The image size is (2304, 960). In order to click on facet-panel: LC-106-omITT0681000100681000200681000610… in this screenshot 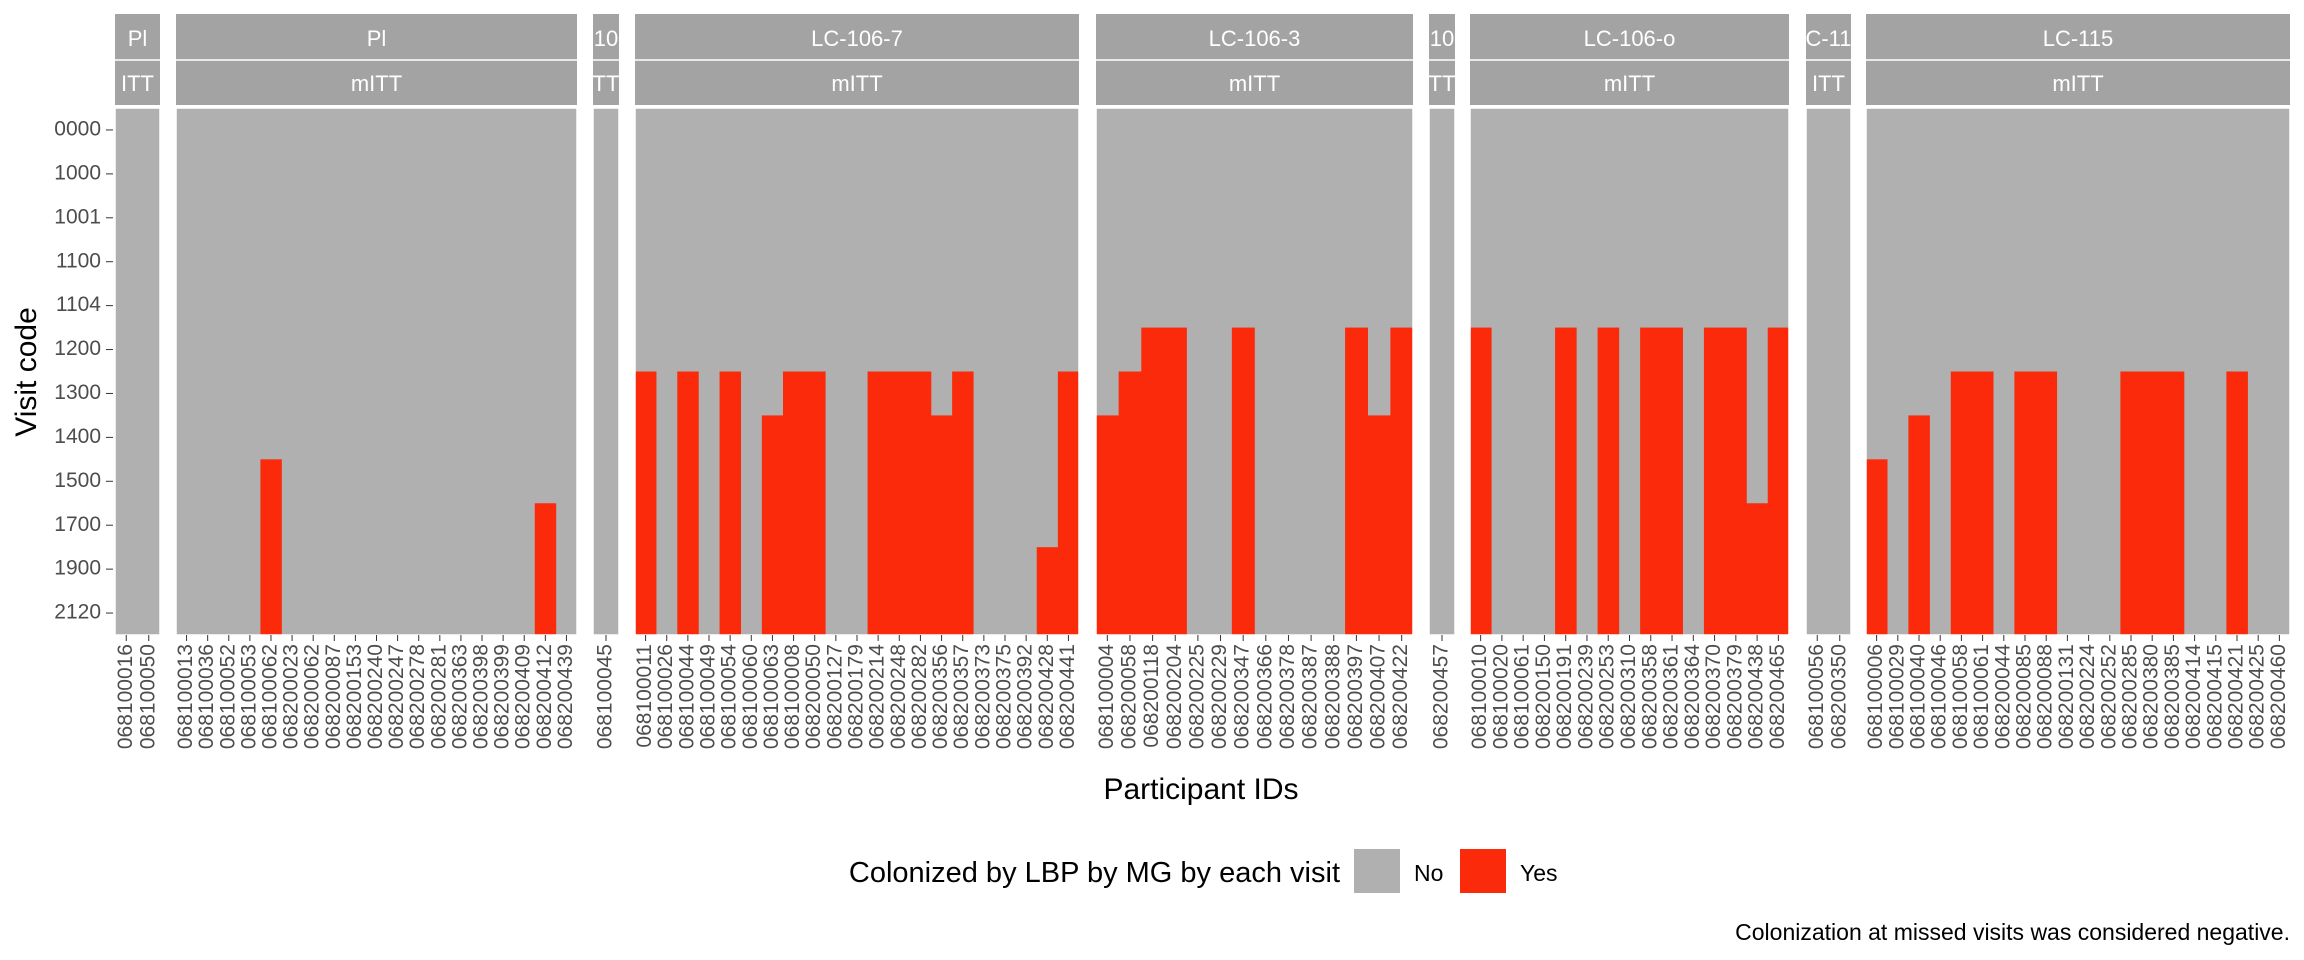, I will do `click(1629, 381)`.